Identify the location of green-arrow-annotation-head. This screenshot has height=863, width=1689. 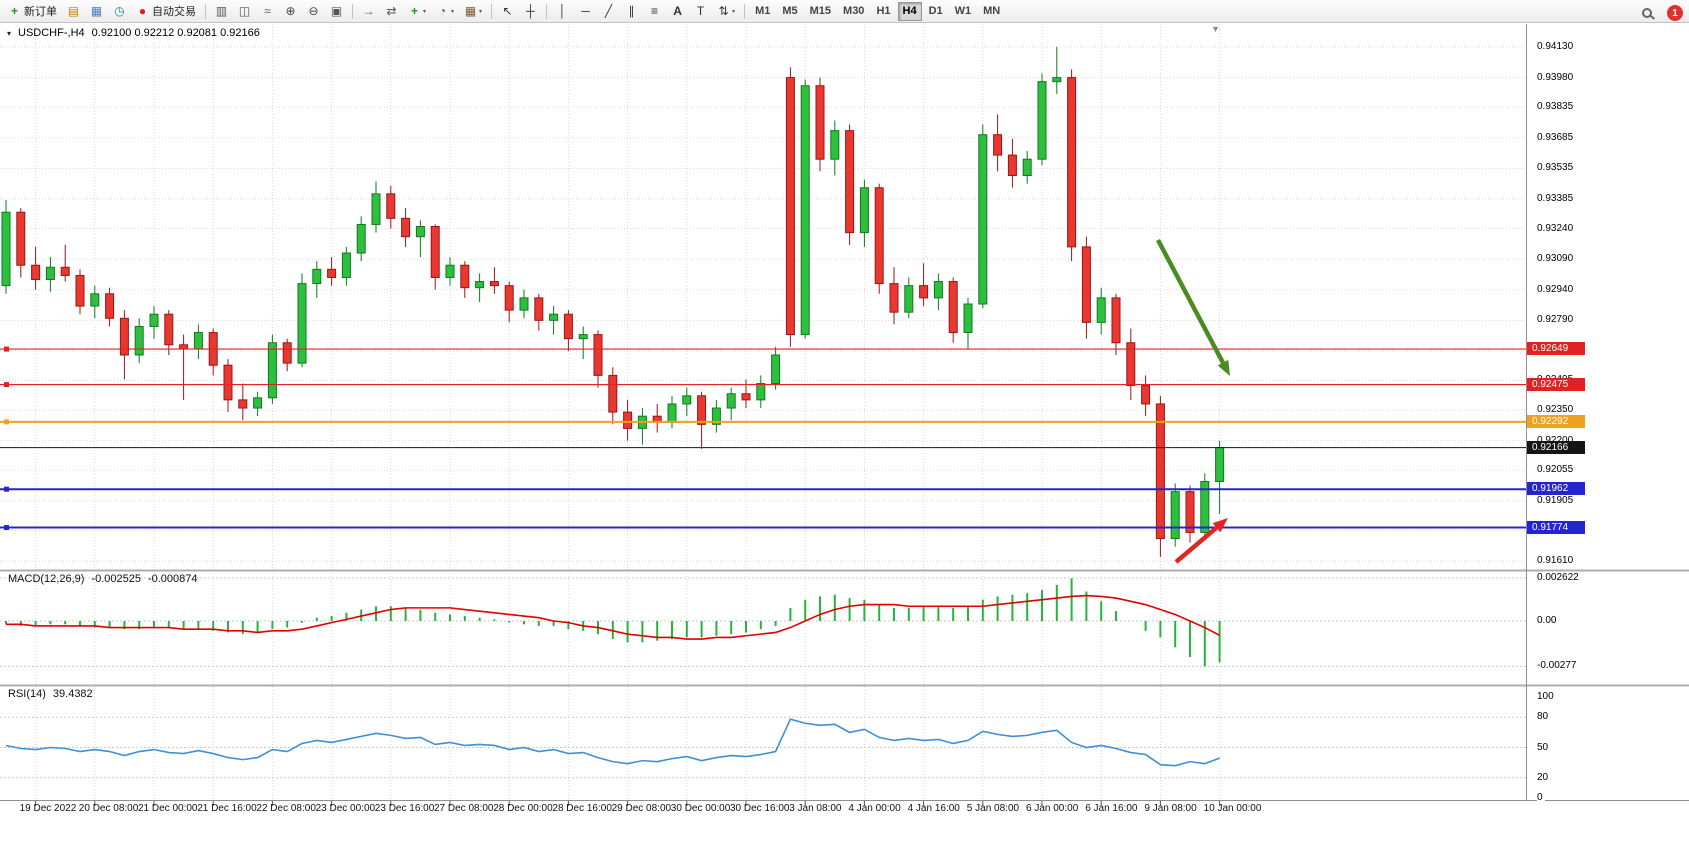
(1223, 367).